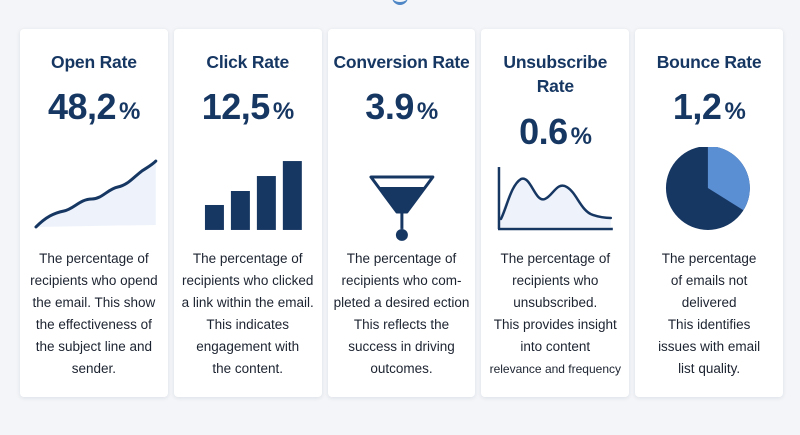 Image resolution: width=800 pixels, height=435 pixels. I want to click on description-line: engagement with, so click(248, 346).